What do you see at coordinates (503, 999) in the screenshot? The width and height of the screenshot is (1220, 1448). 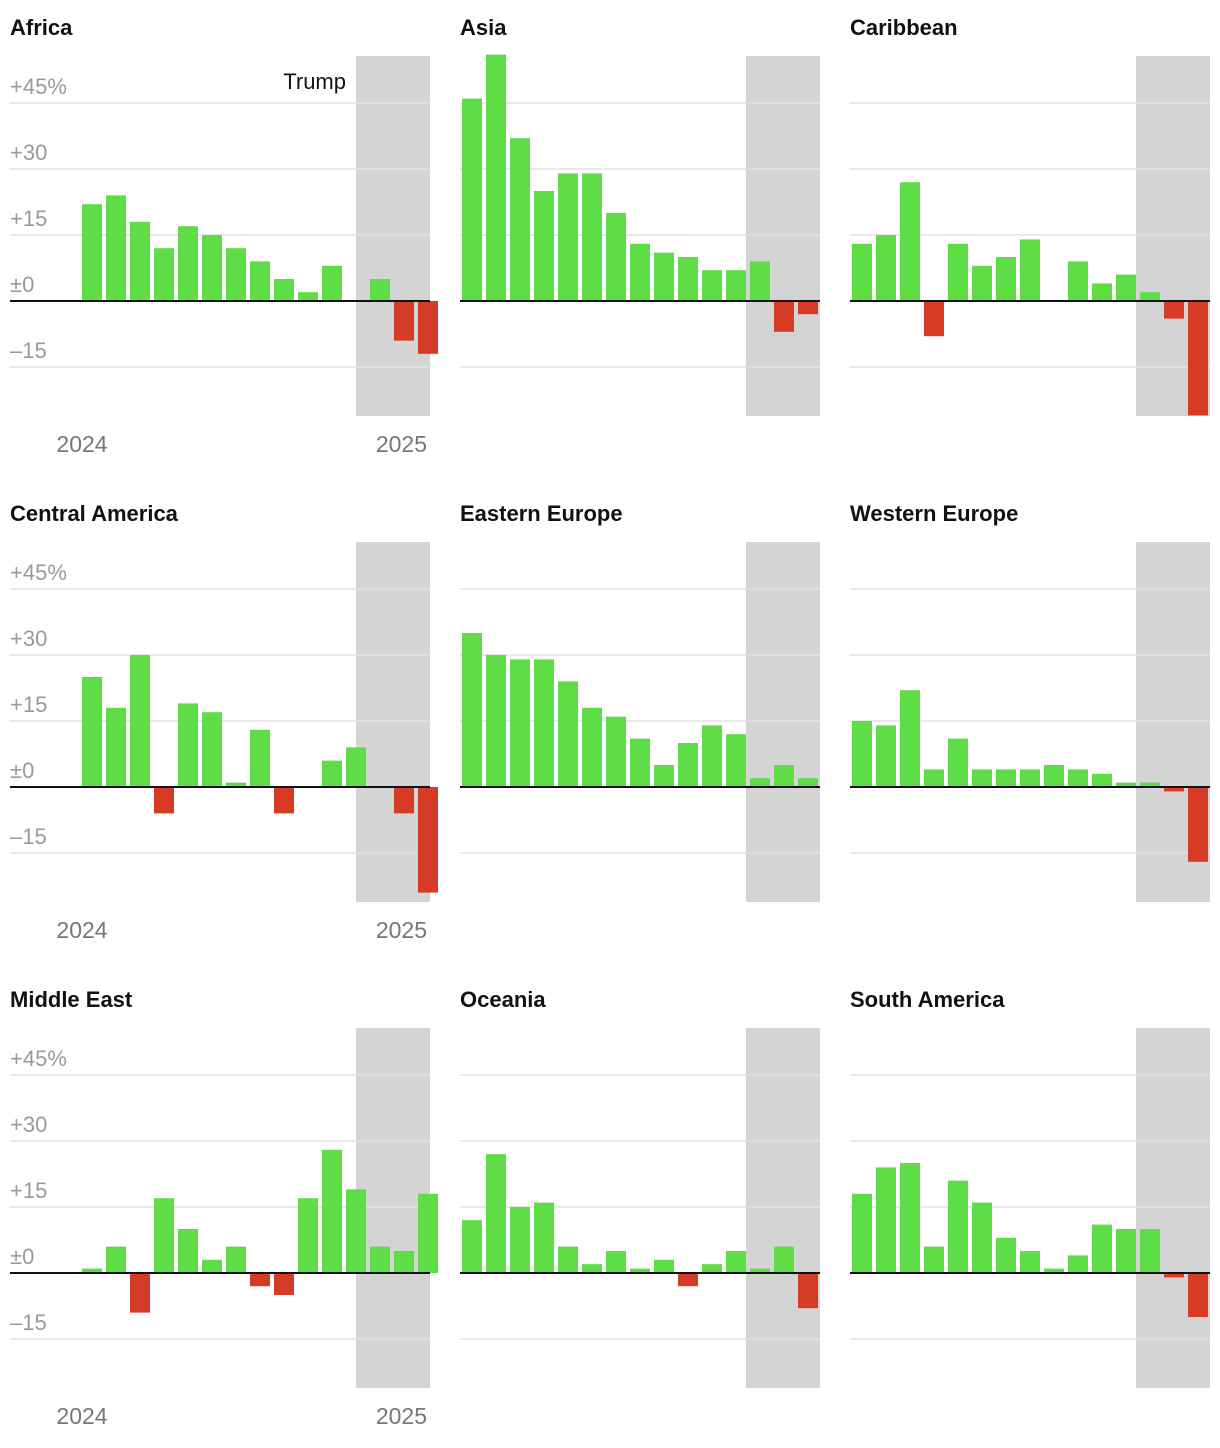 I see `panel-title: Oceania` at bounding box center [503, 999].